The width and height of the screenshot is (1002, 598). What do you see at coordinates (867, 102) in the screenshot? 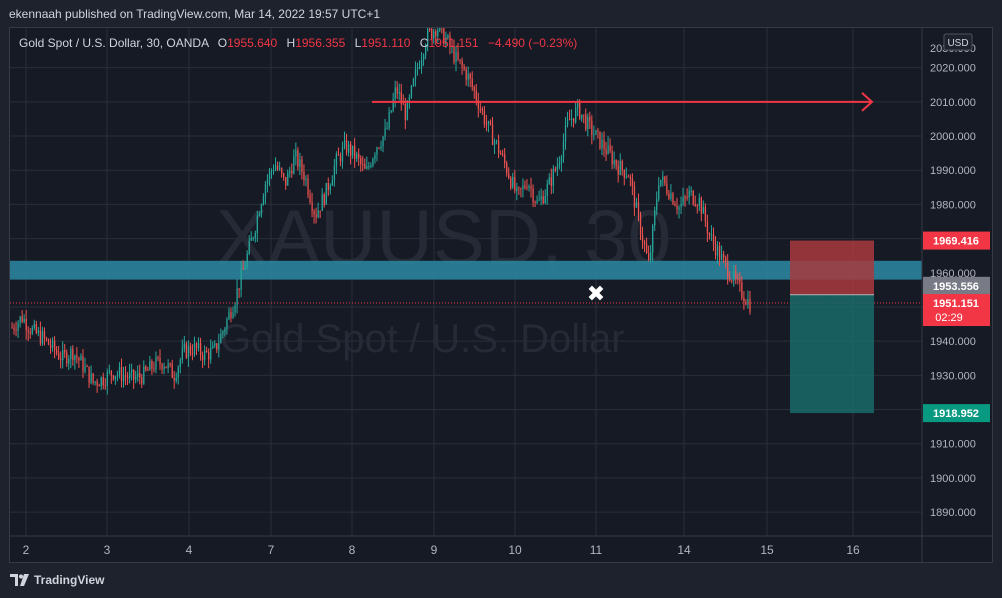
I see `resistance-arrow-head` at bounding box center [867, 102].